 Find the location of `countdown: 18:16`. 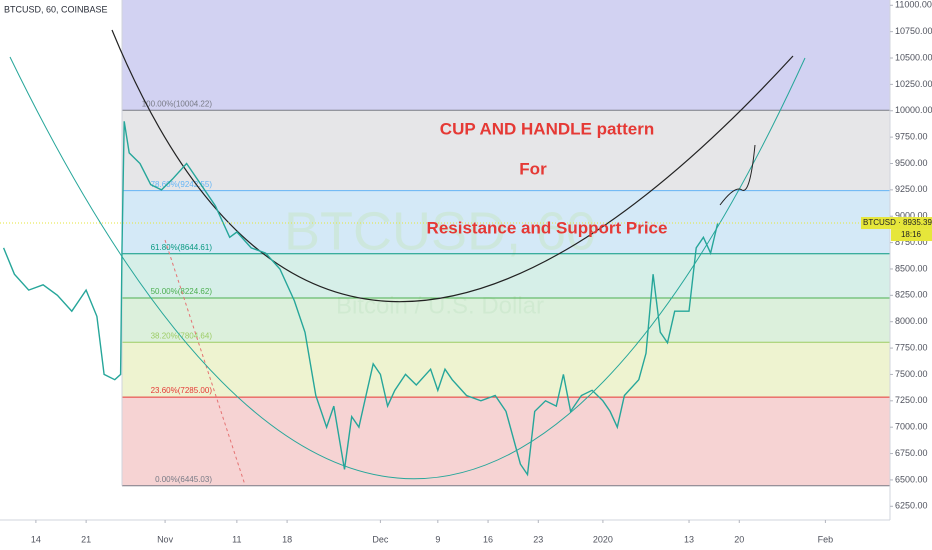

countdown: 18:16 is located at coordinates (911, 234).